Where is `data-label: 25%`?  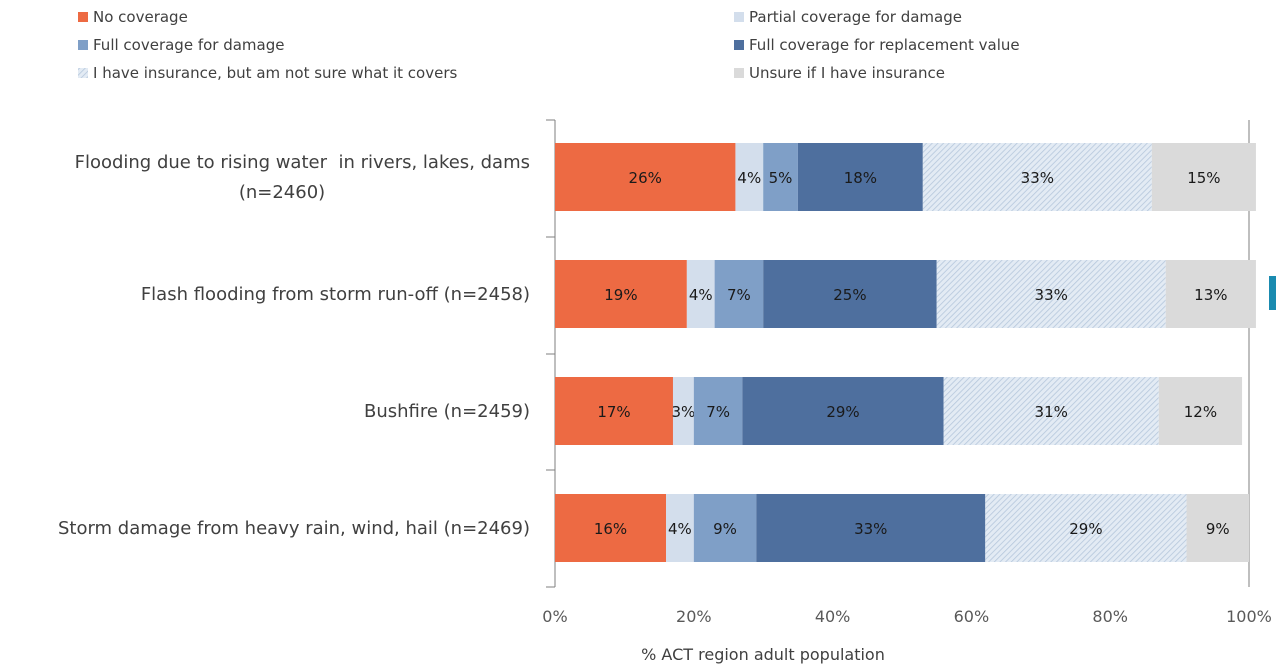
data-label: 25% is located at coordinates (849, 295).